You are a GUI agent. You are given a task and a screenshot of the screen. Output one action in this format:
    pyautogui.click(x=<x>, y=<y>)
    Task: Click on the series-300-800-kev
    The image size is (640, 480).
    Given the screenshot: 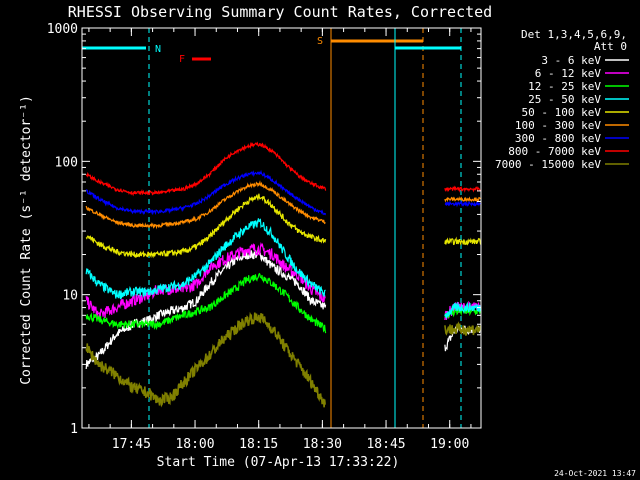 What is the action you would take?
    pyautogui.click(x=283, y=192)
    